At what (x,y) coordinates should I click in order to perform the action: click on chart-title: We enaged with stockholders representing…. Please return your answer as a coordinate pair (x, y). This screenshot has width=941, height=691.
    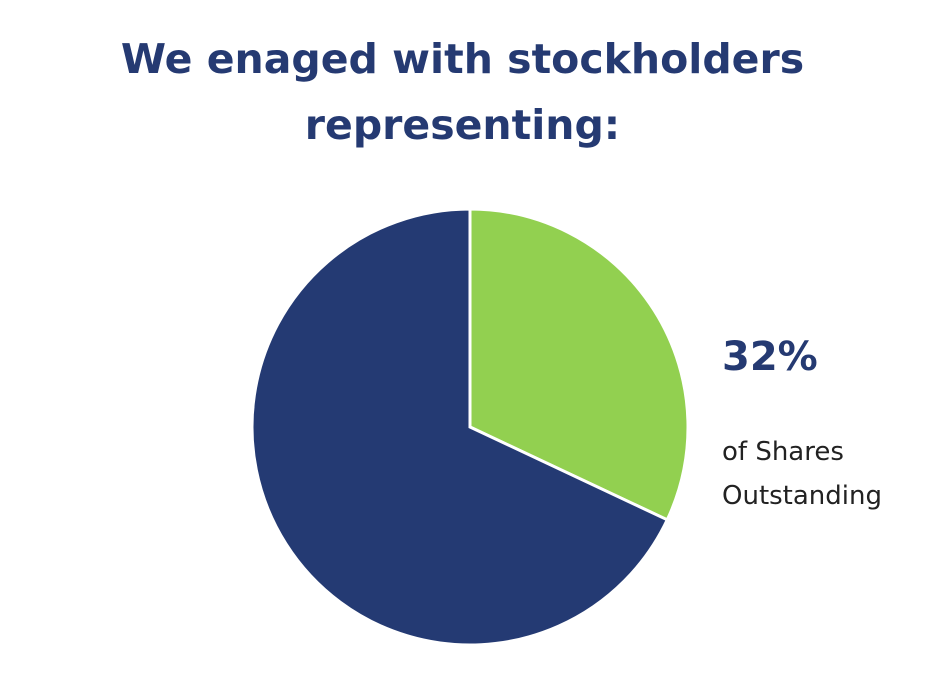
    Looking at the image, I should click on (462, 92).